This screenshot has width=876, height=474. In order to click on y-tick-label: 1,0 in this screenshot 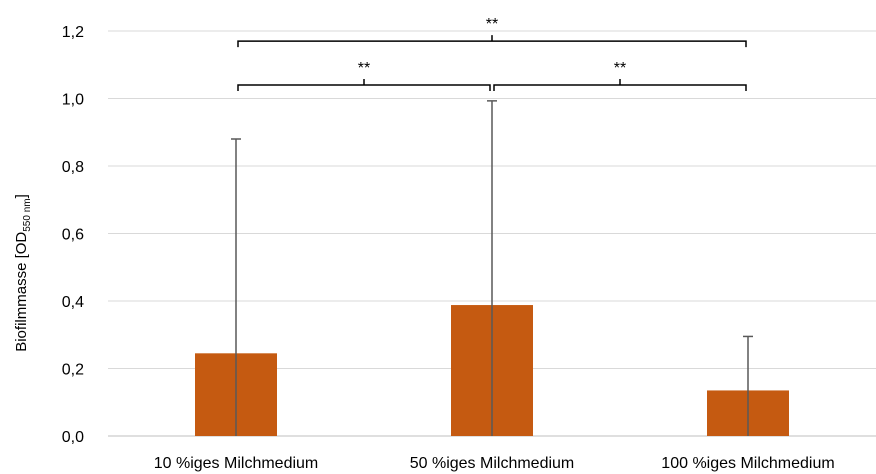, I will do `click(73, 100)`.